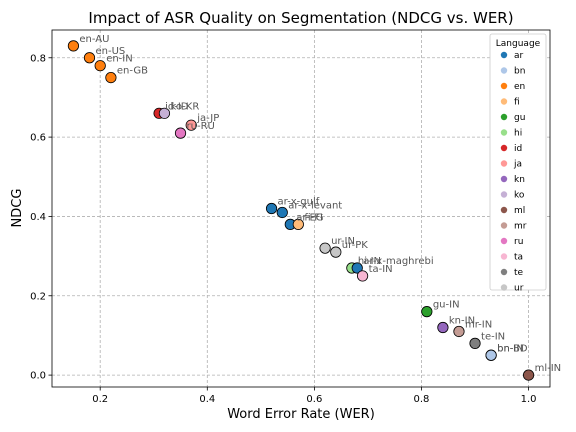  Describe the element at coordinates (519, 273) in the screenshot. I see `legend-label-te: te` at that location.